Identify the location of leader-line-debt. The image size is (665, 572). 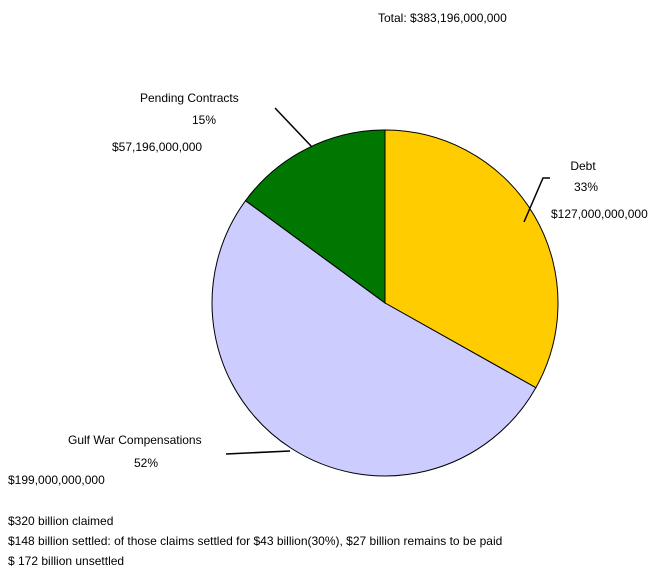
(536, 200).